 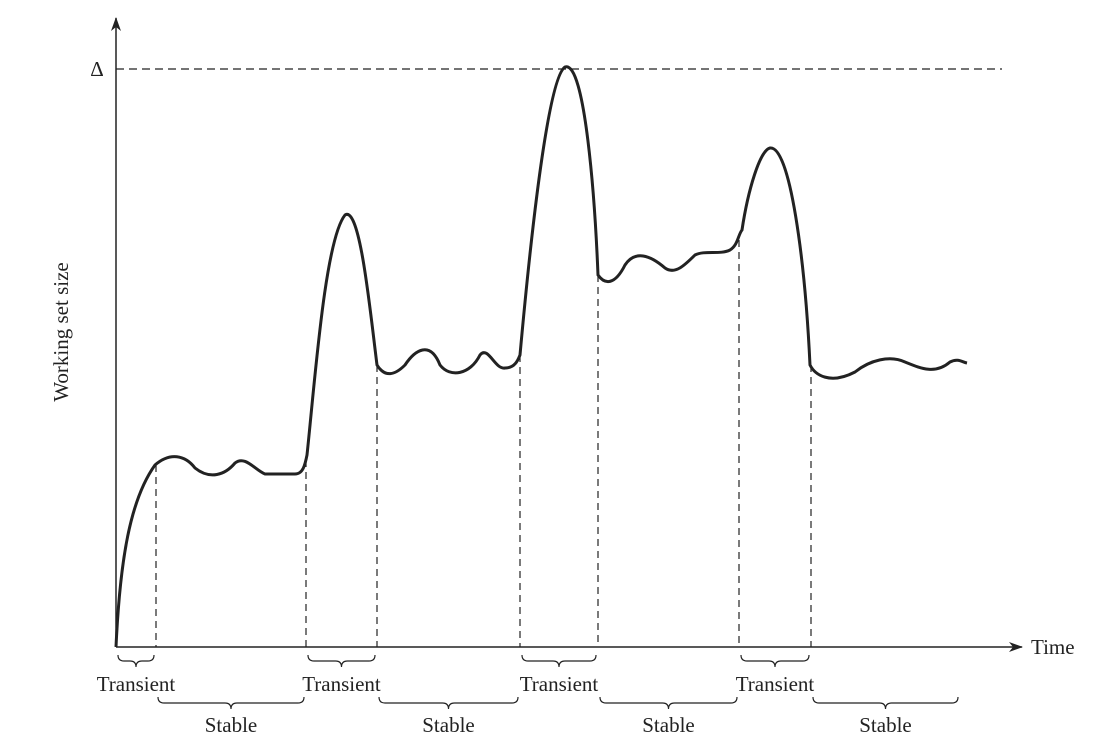 What do you see at coordinates (97, 69) in the screenshot?
I see `delta-label: Δ` at bounding box center [97, 69].